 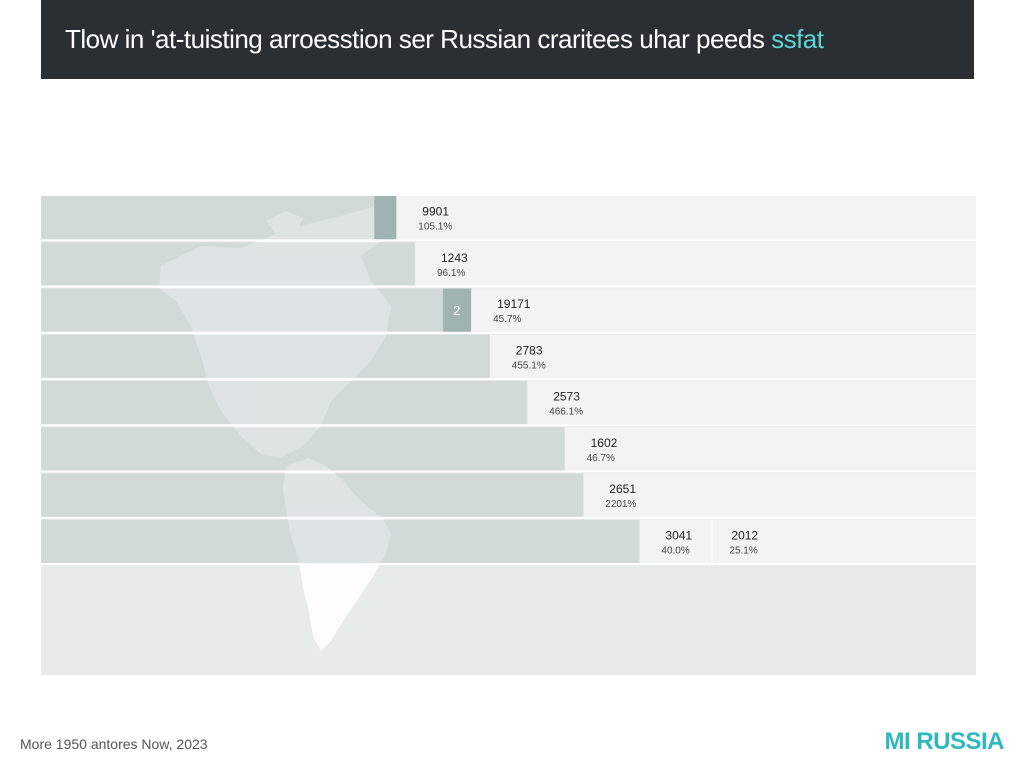 What do you see at coordinates (454, 258) in the screenshot?
I see `bar-value-label: 1243` at bounding box center [454, 258].